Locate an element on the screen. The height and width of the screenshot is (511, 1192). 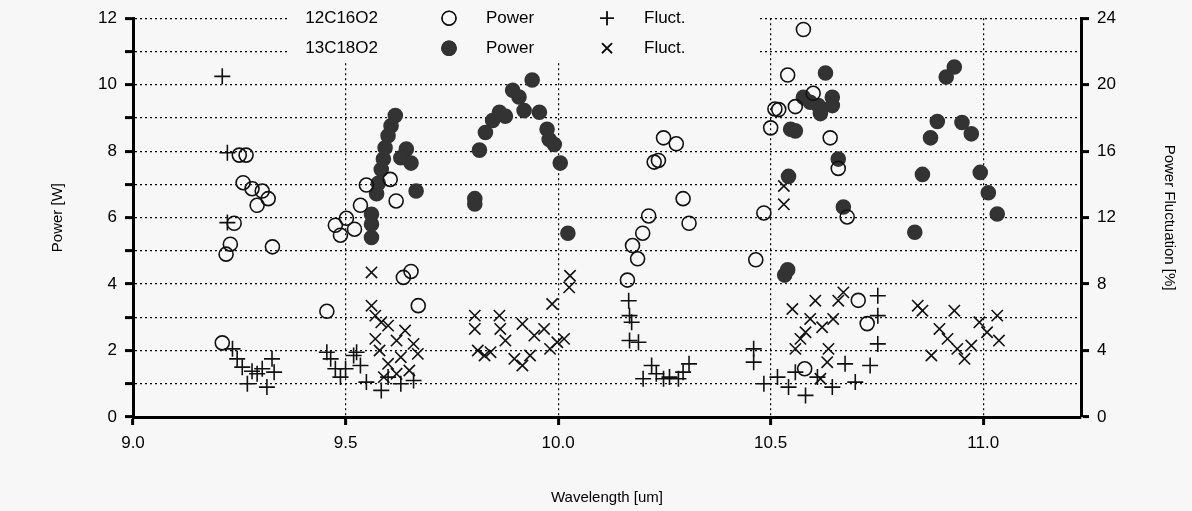
y2-tick-label: 4 is located at coordinates (1102, 350).